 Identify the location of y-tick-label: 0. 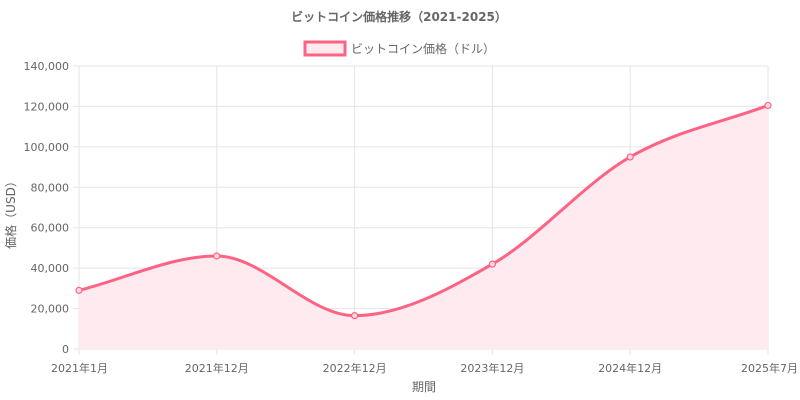
(65, 349).